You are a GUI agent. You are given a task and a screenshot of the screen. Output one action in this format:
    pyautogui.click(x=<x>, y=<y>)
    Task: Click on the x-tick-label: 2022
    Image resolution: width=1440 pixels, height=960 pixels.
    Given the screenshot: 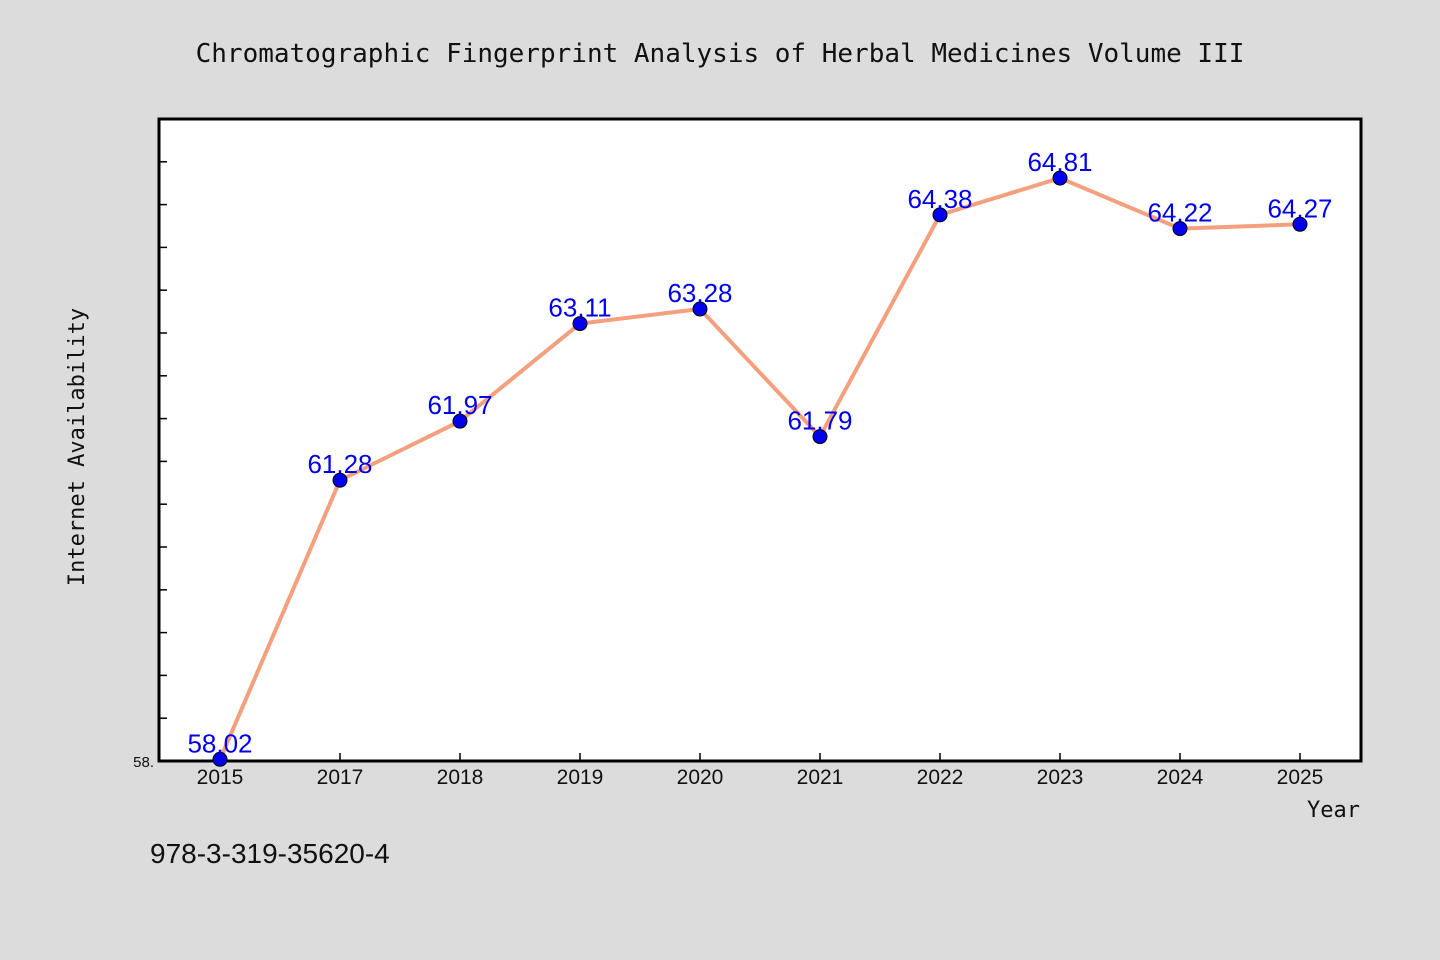 What is the action you would take?
    pyautogui.click(x=940, y=777)
    